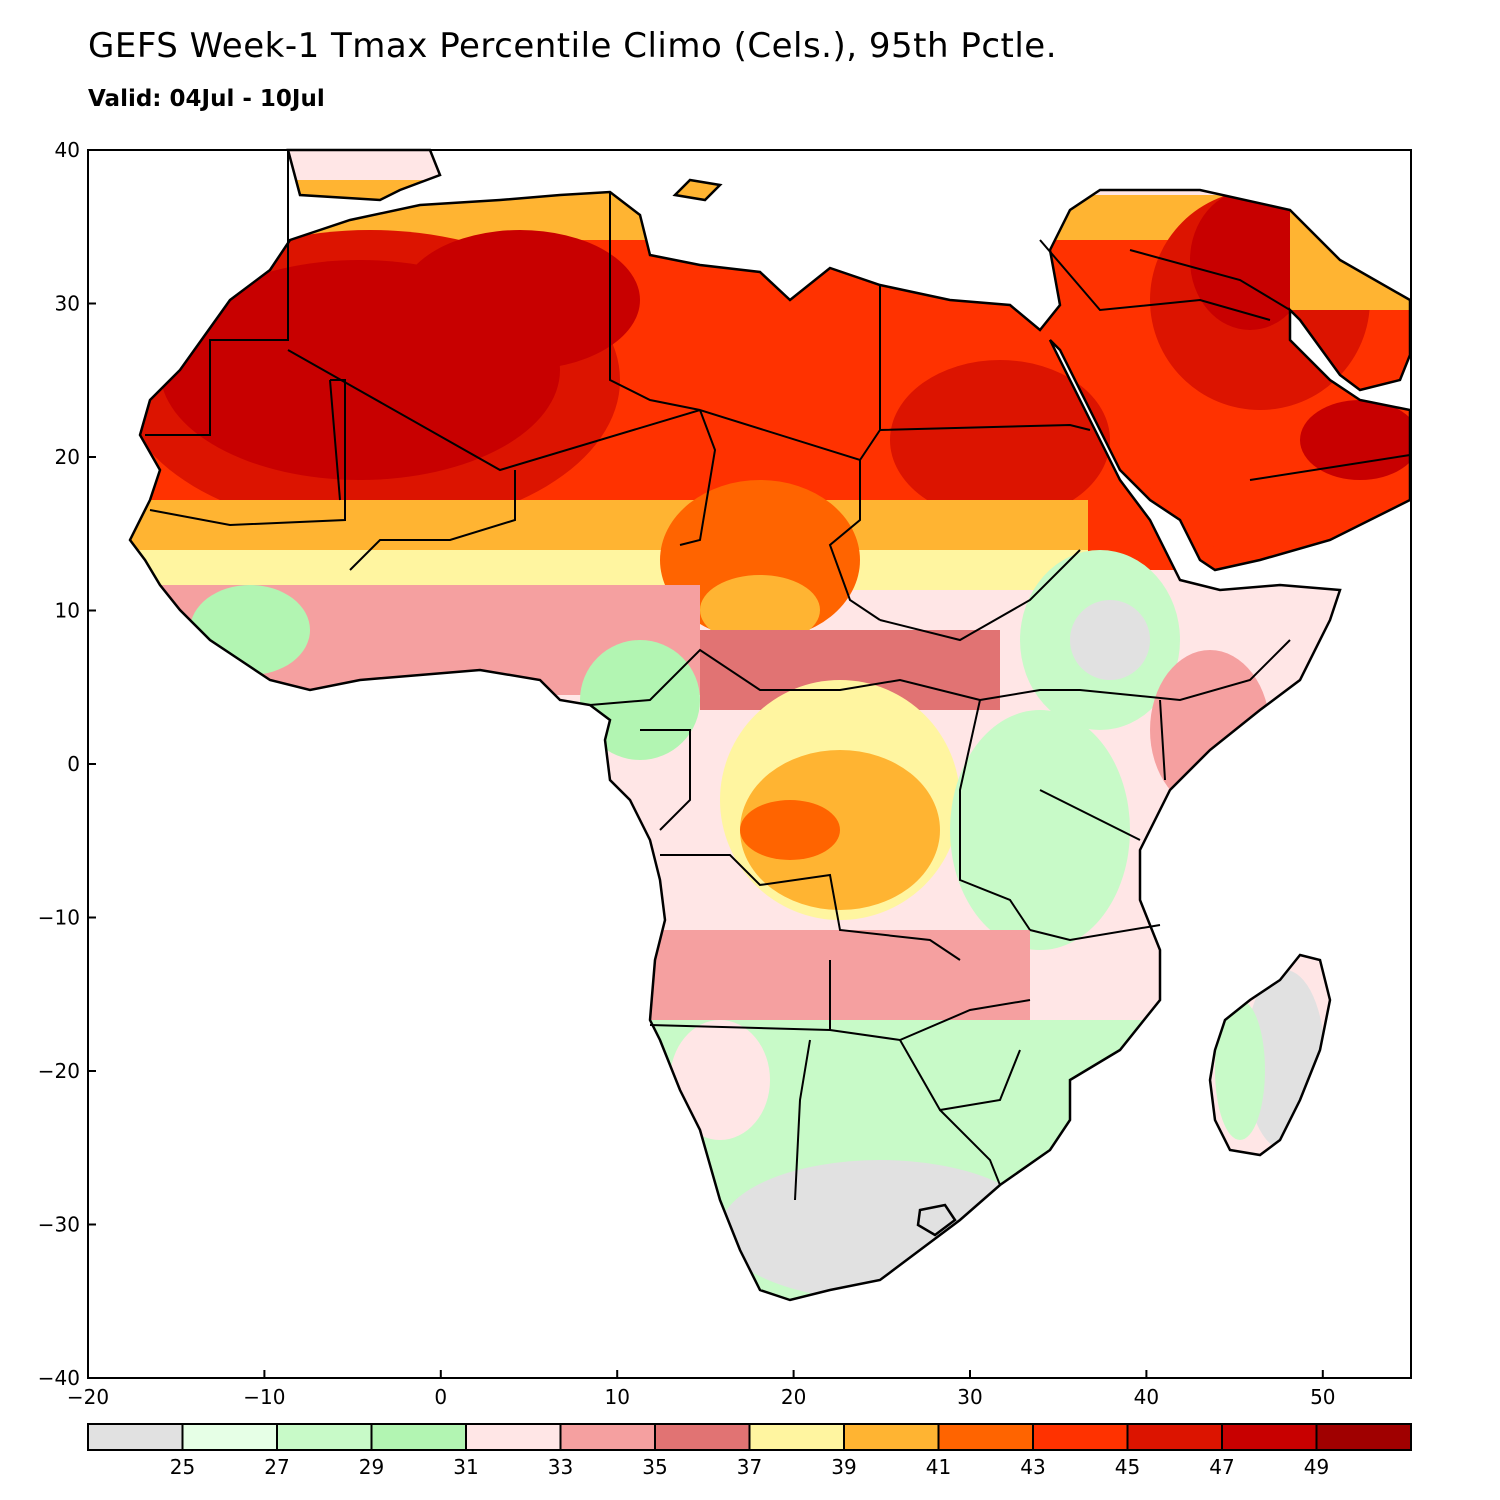  I want to click on colorbar-label: 47, so click(1221, 1467).